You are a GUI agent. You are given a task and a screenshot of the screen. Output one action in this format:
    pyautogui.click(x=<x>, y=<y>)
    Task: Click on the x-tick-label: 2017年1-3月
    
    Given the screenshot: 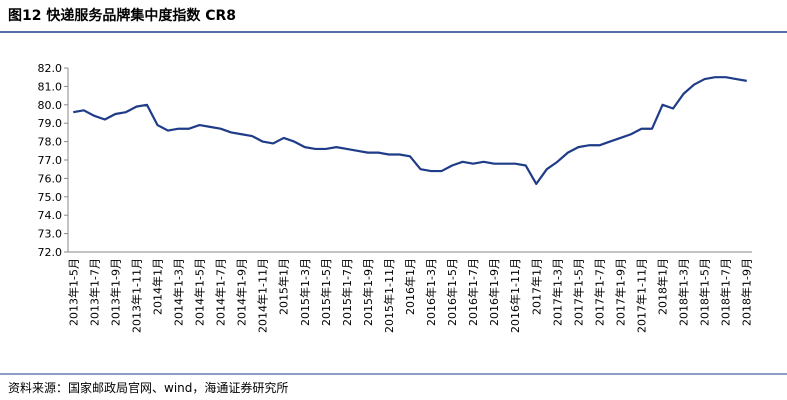 What is the action you would take?
    pyautogui.click(x=557, y=292)
    